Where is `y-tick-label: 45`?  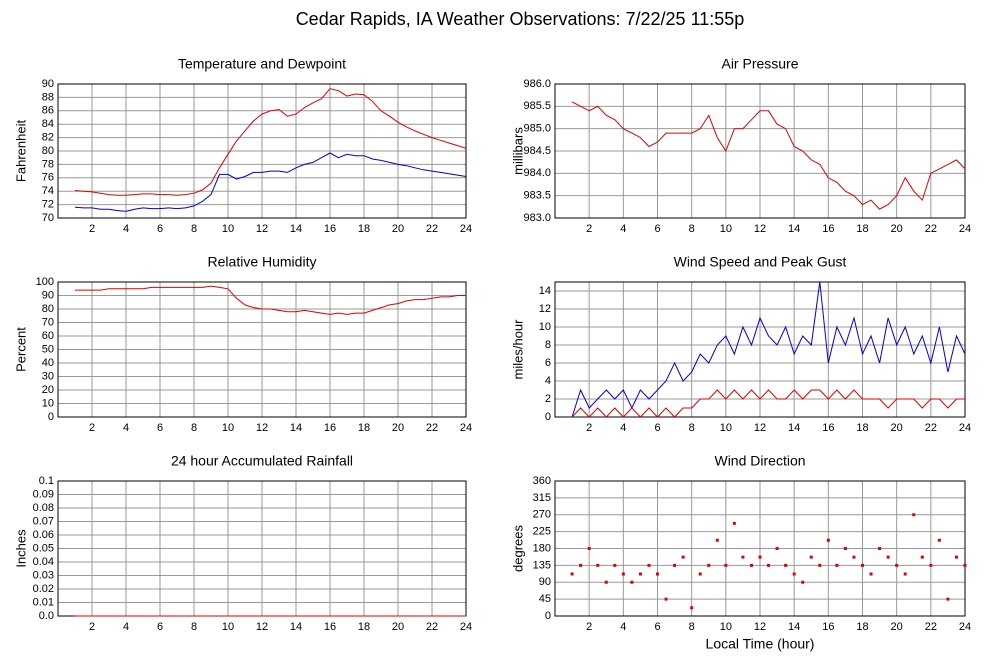
y-tick-label: 45 is located at coordinates (545, 599).